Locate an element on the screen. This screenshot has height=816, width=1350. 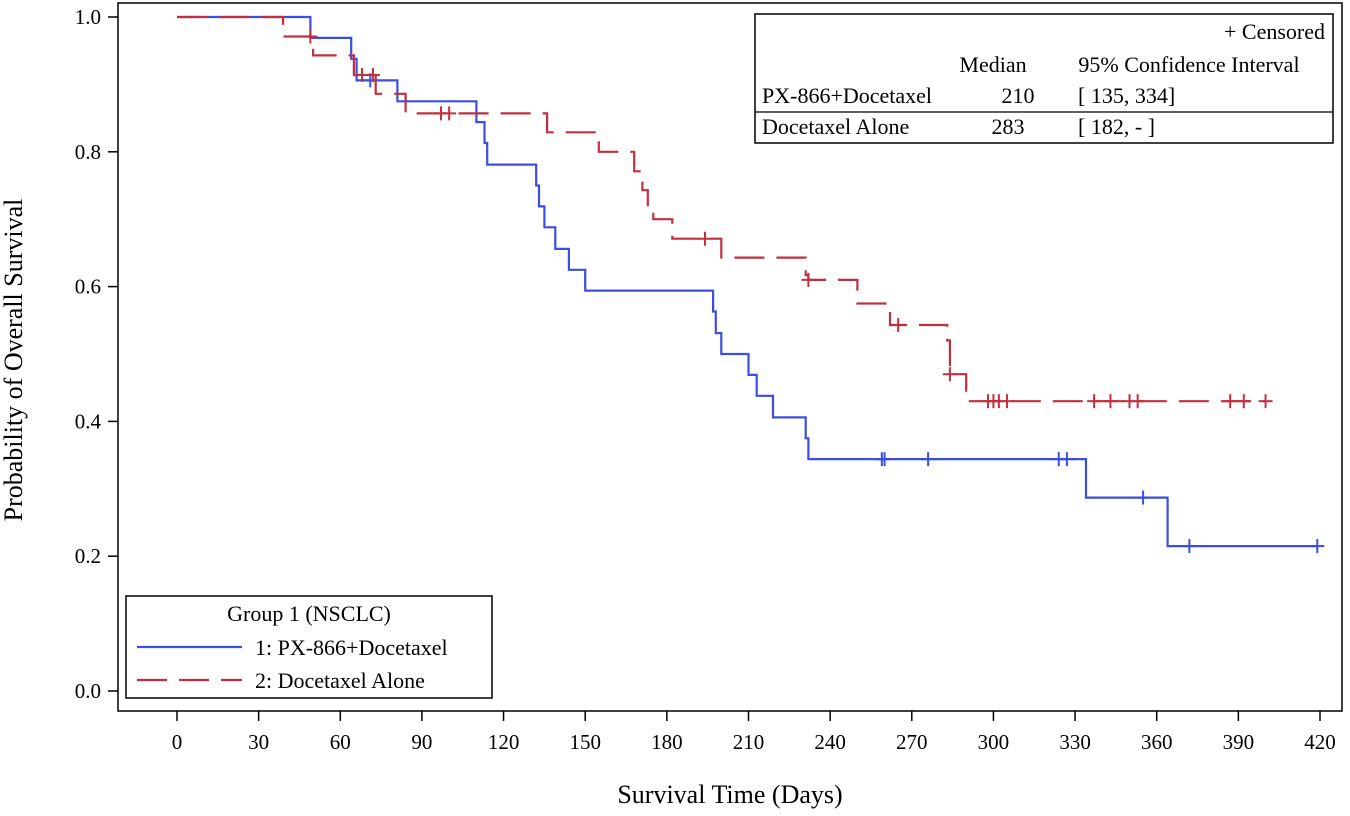
inset-table-frame is located at coordinates (1044, 78).